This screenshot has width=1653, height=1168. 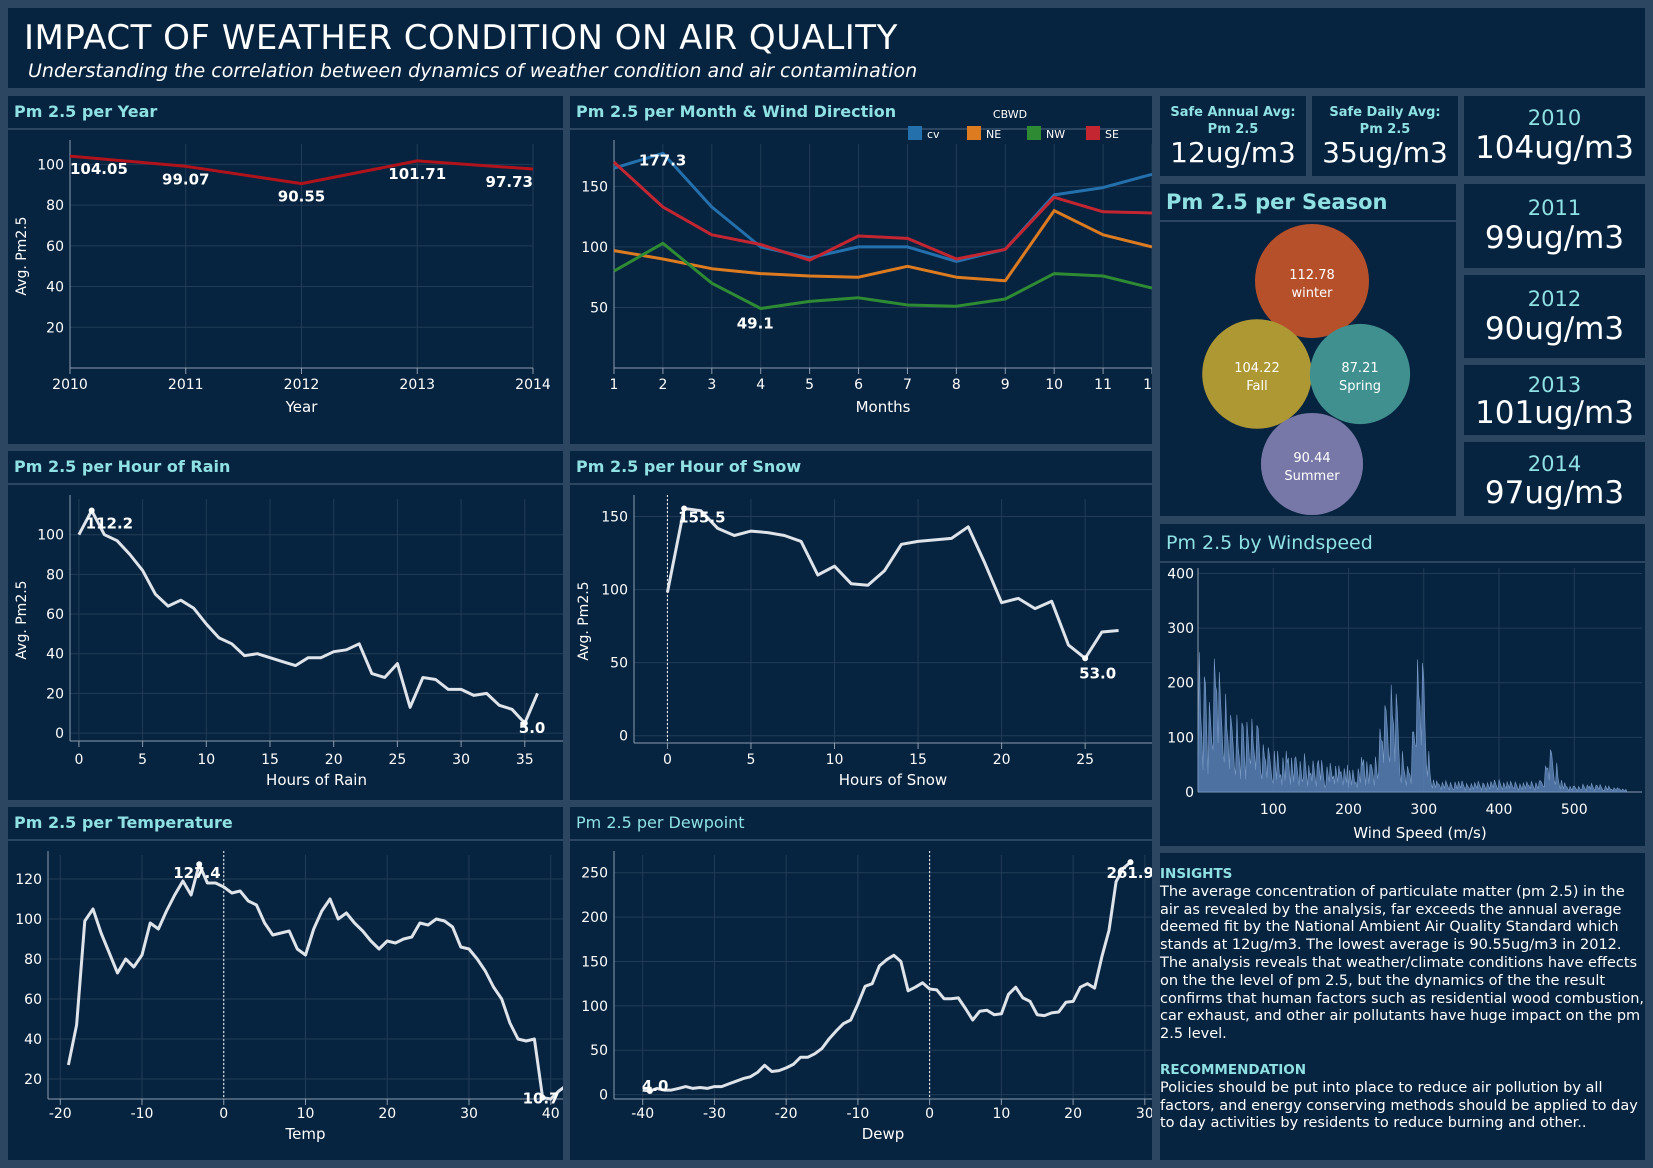 What do you see at coordinates (397, 760) in the screenshot?
I see `x-tick-label: 25` at bounding box center [397, 760].